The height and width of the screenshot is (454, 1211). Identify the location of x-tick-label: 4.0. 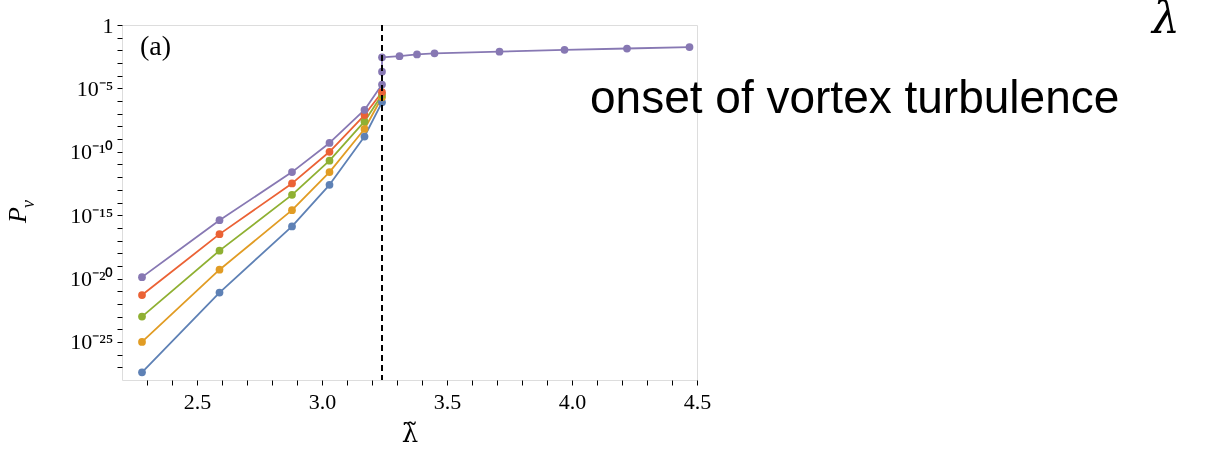
(572, 401).